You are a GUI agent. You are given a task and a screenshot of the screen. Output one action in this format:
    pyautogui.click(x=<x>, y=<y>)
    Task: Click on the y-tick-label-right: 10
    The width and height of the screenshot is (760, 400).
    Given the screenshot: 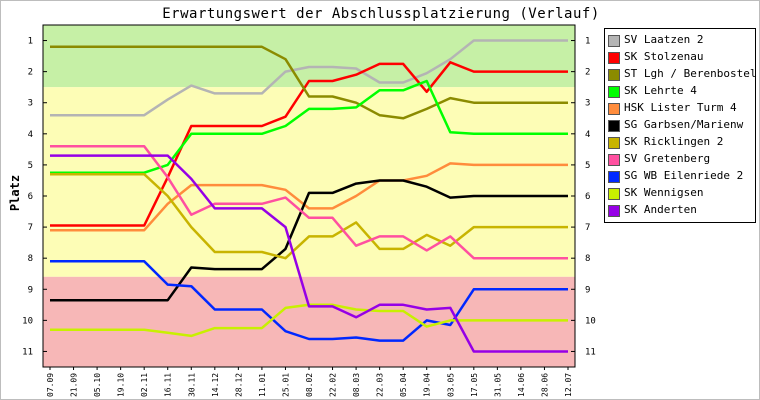 What is the action you would take?
    pyautogui.click(x=590, y=321)
    